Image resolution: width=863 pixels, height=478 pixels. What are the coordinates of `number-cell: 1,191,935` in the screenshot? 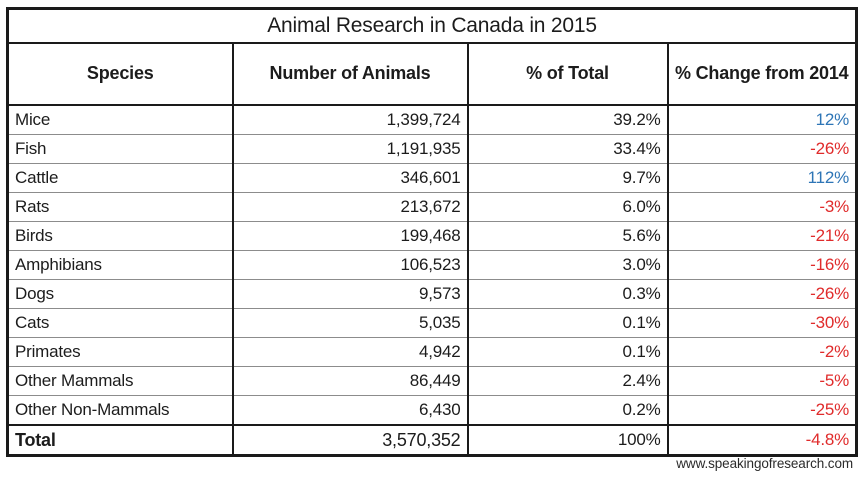 It's located at (350, 149).